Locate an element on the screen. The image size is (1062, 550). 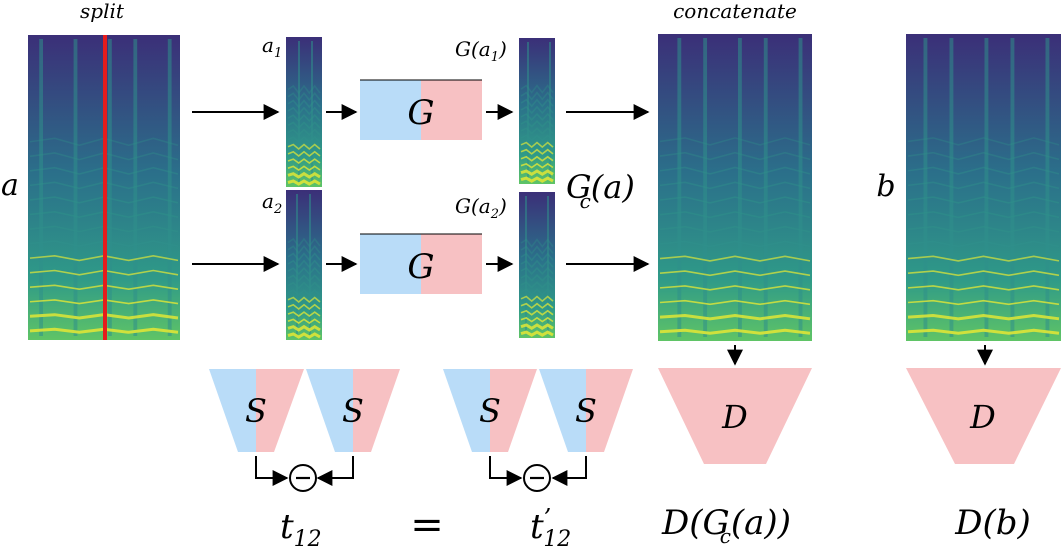
siamese-network-1: S is located at coordinates (256, 410).